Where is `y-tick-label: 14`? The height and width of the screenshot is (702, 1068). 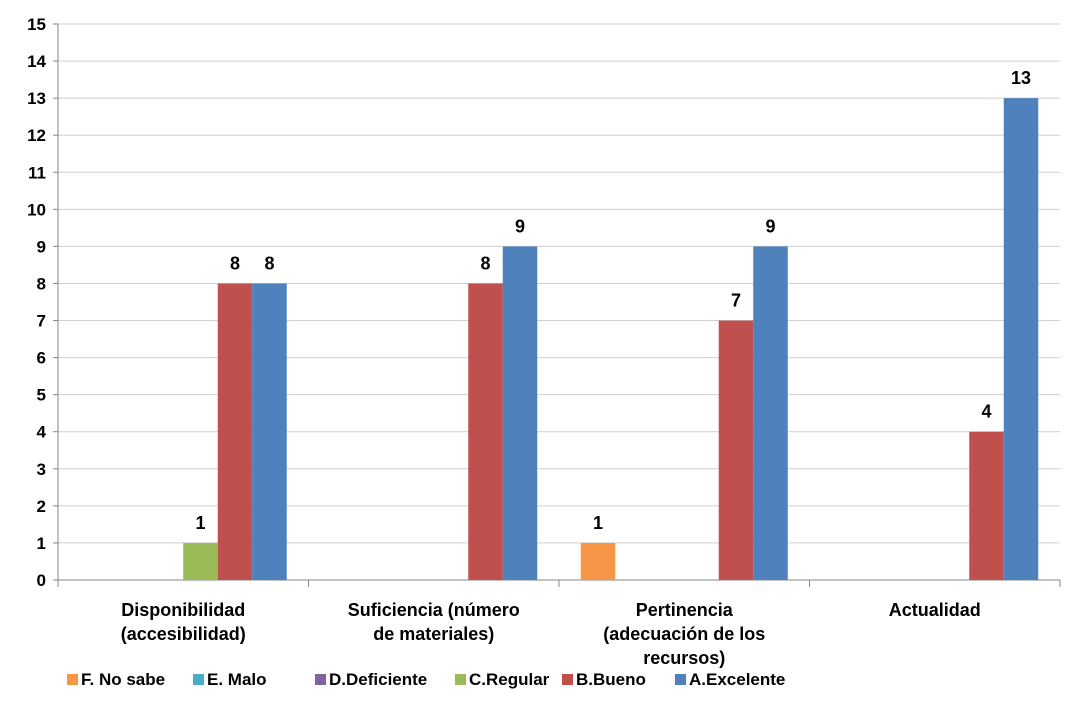
y-tick-label: 14 is located at coordinates (36, 61).